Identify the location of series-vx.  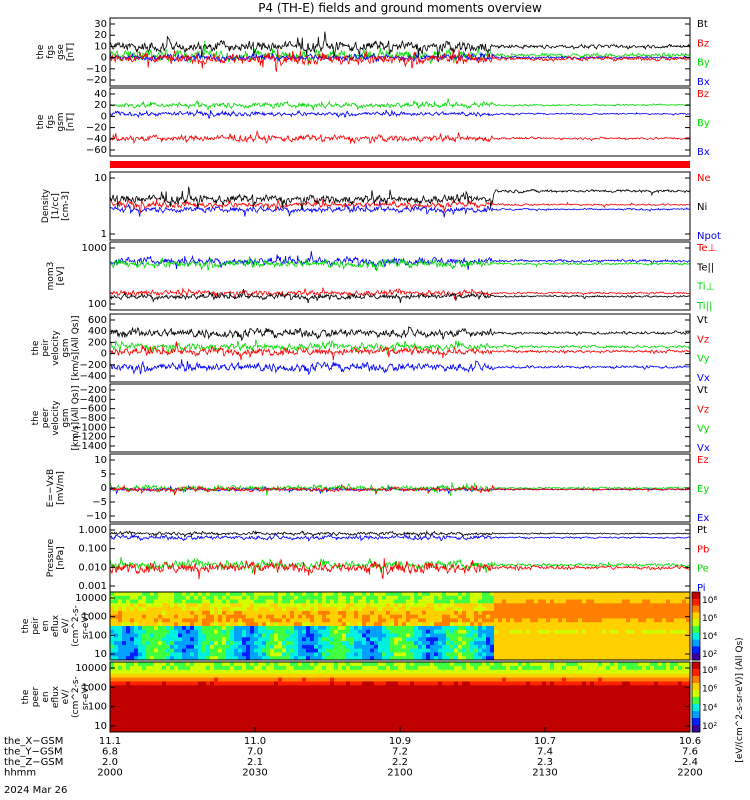
(400, 367).